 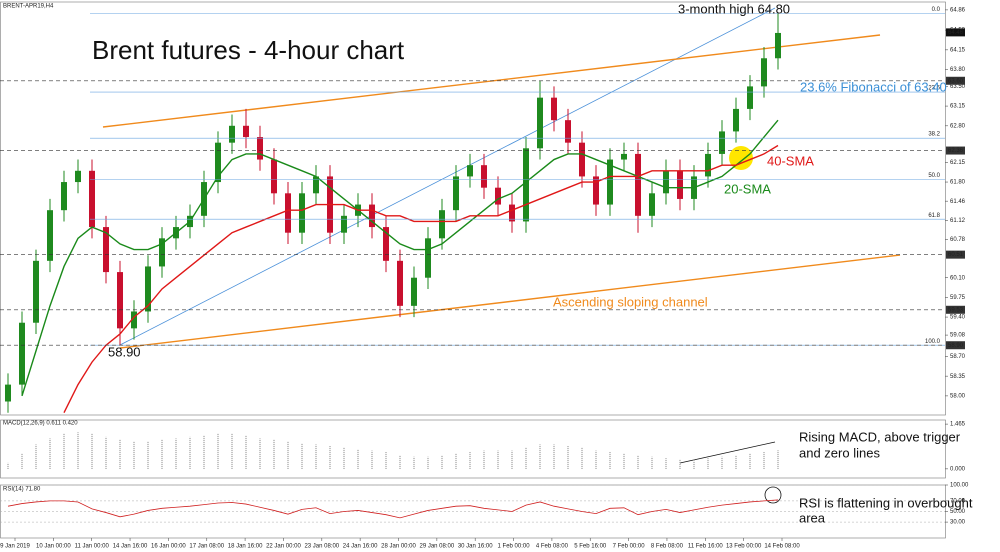 What do you see at coordinates (15, 547) in the screenshot?
I see `x-tick-label: 9 Jan 2019` at bounding box center [15, 547].